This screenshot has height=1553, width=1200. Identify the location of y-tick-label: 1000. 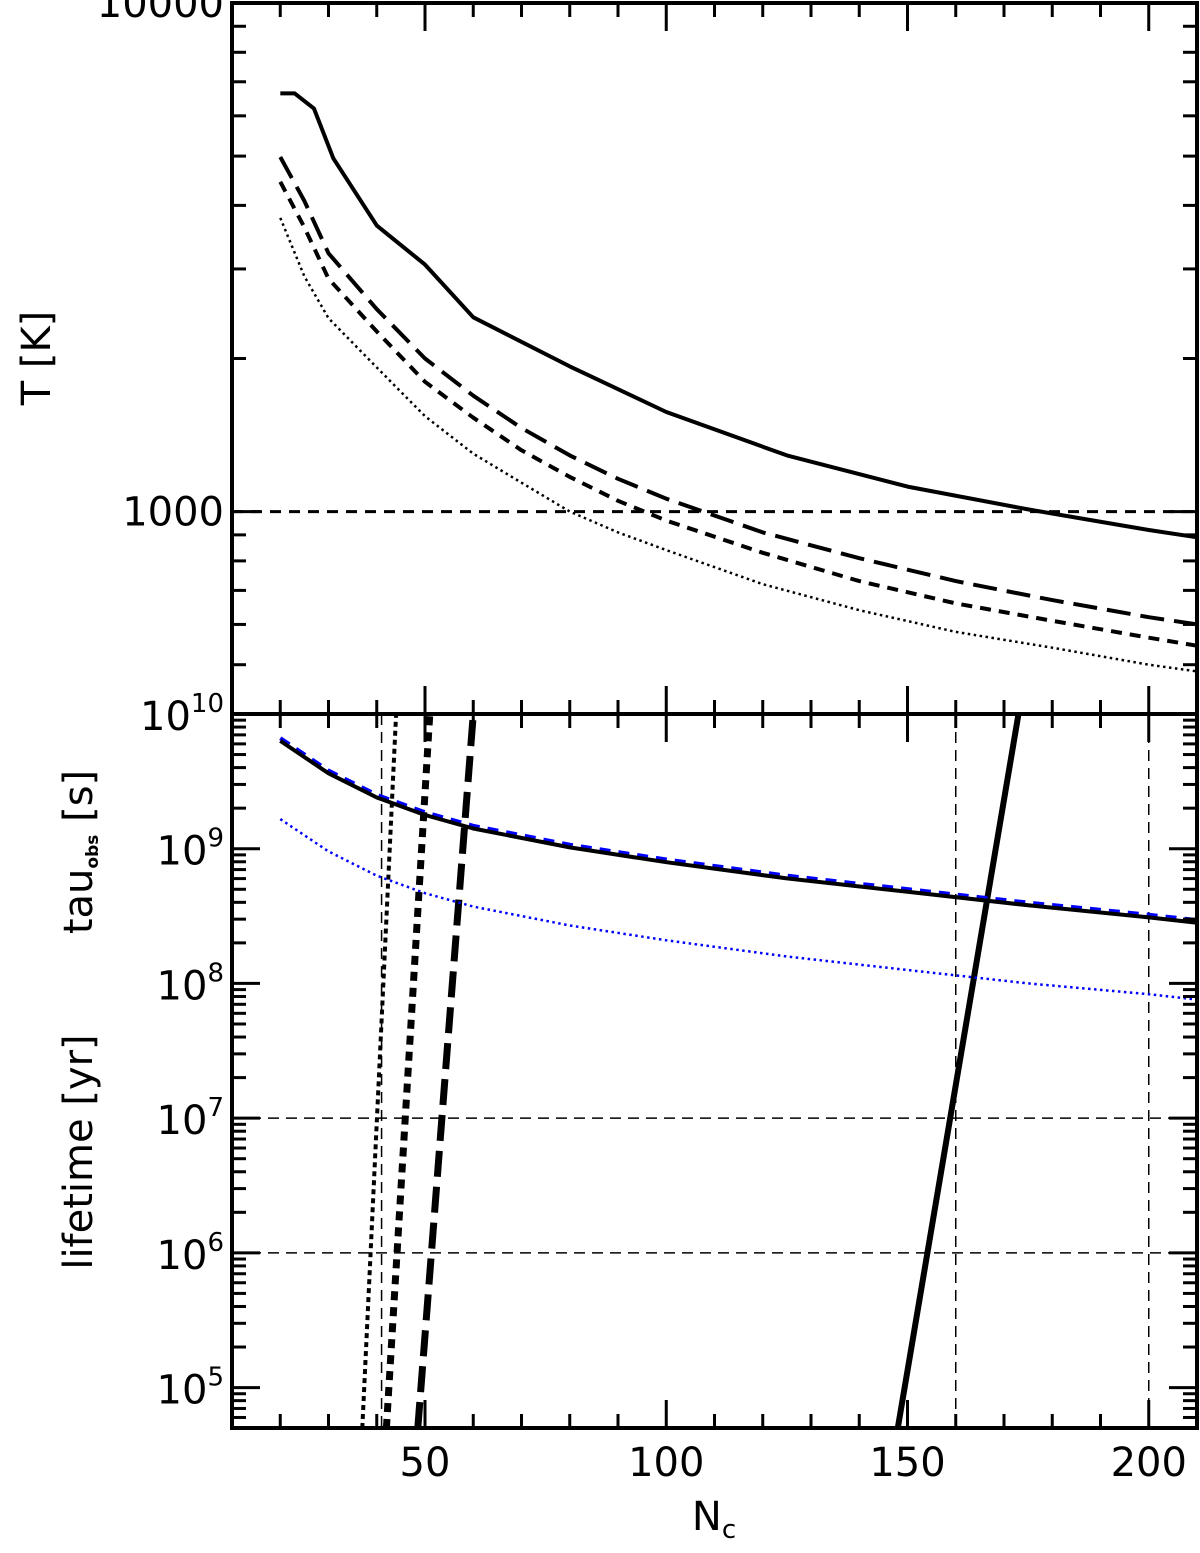
(173, 513).